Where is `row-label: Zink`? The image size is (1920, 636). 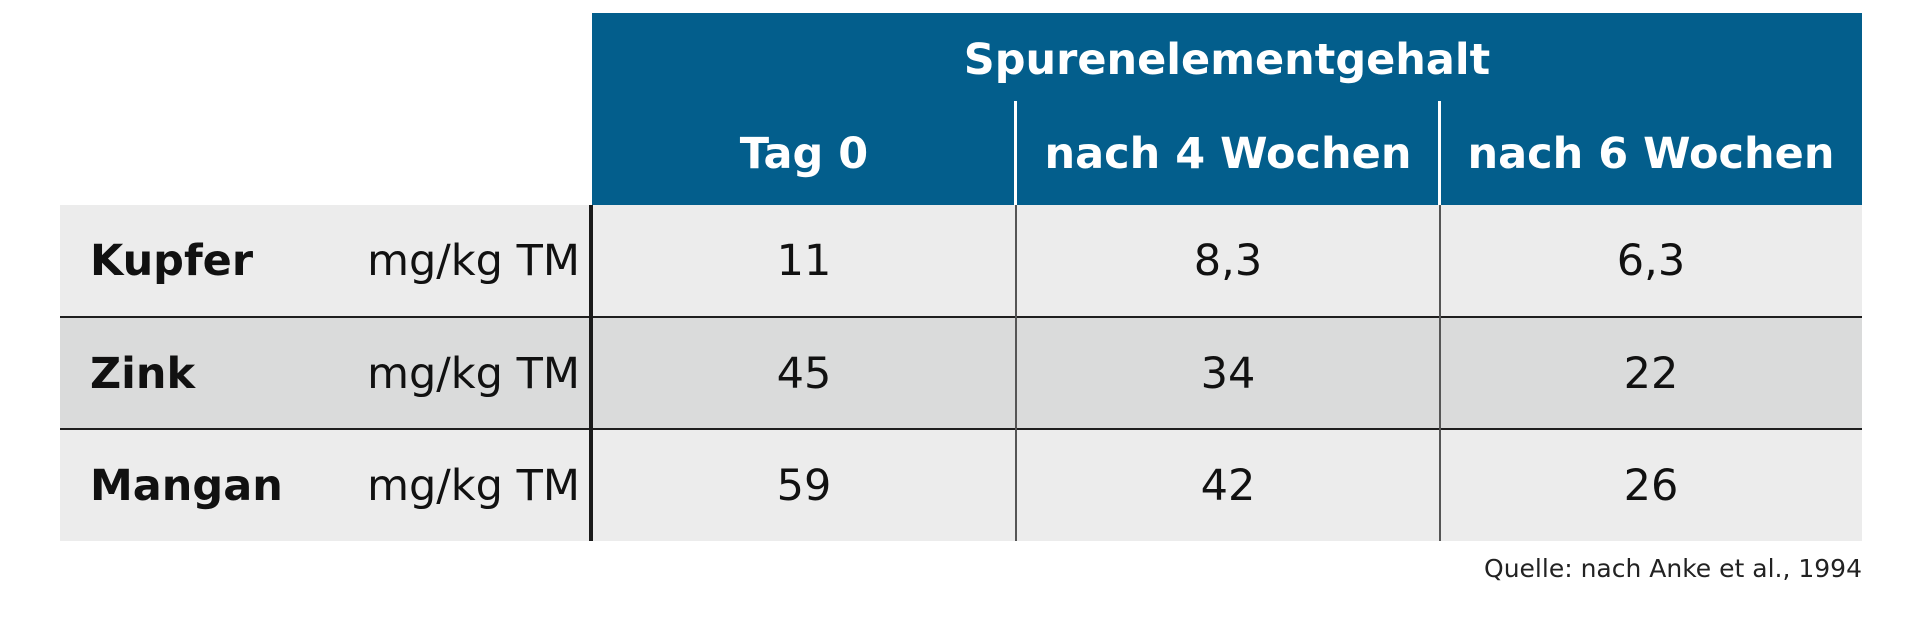 row-label: Zink is located at coordinates (143, 374).